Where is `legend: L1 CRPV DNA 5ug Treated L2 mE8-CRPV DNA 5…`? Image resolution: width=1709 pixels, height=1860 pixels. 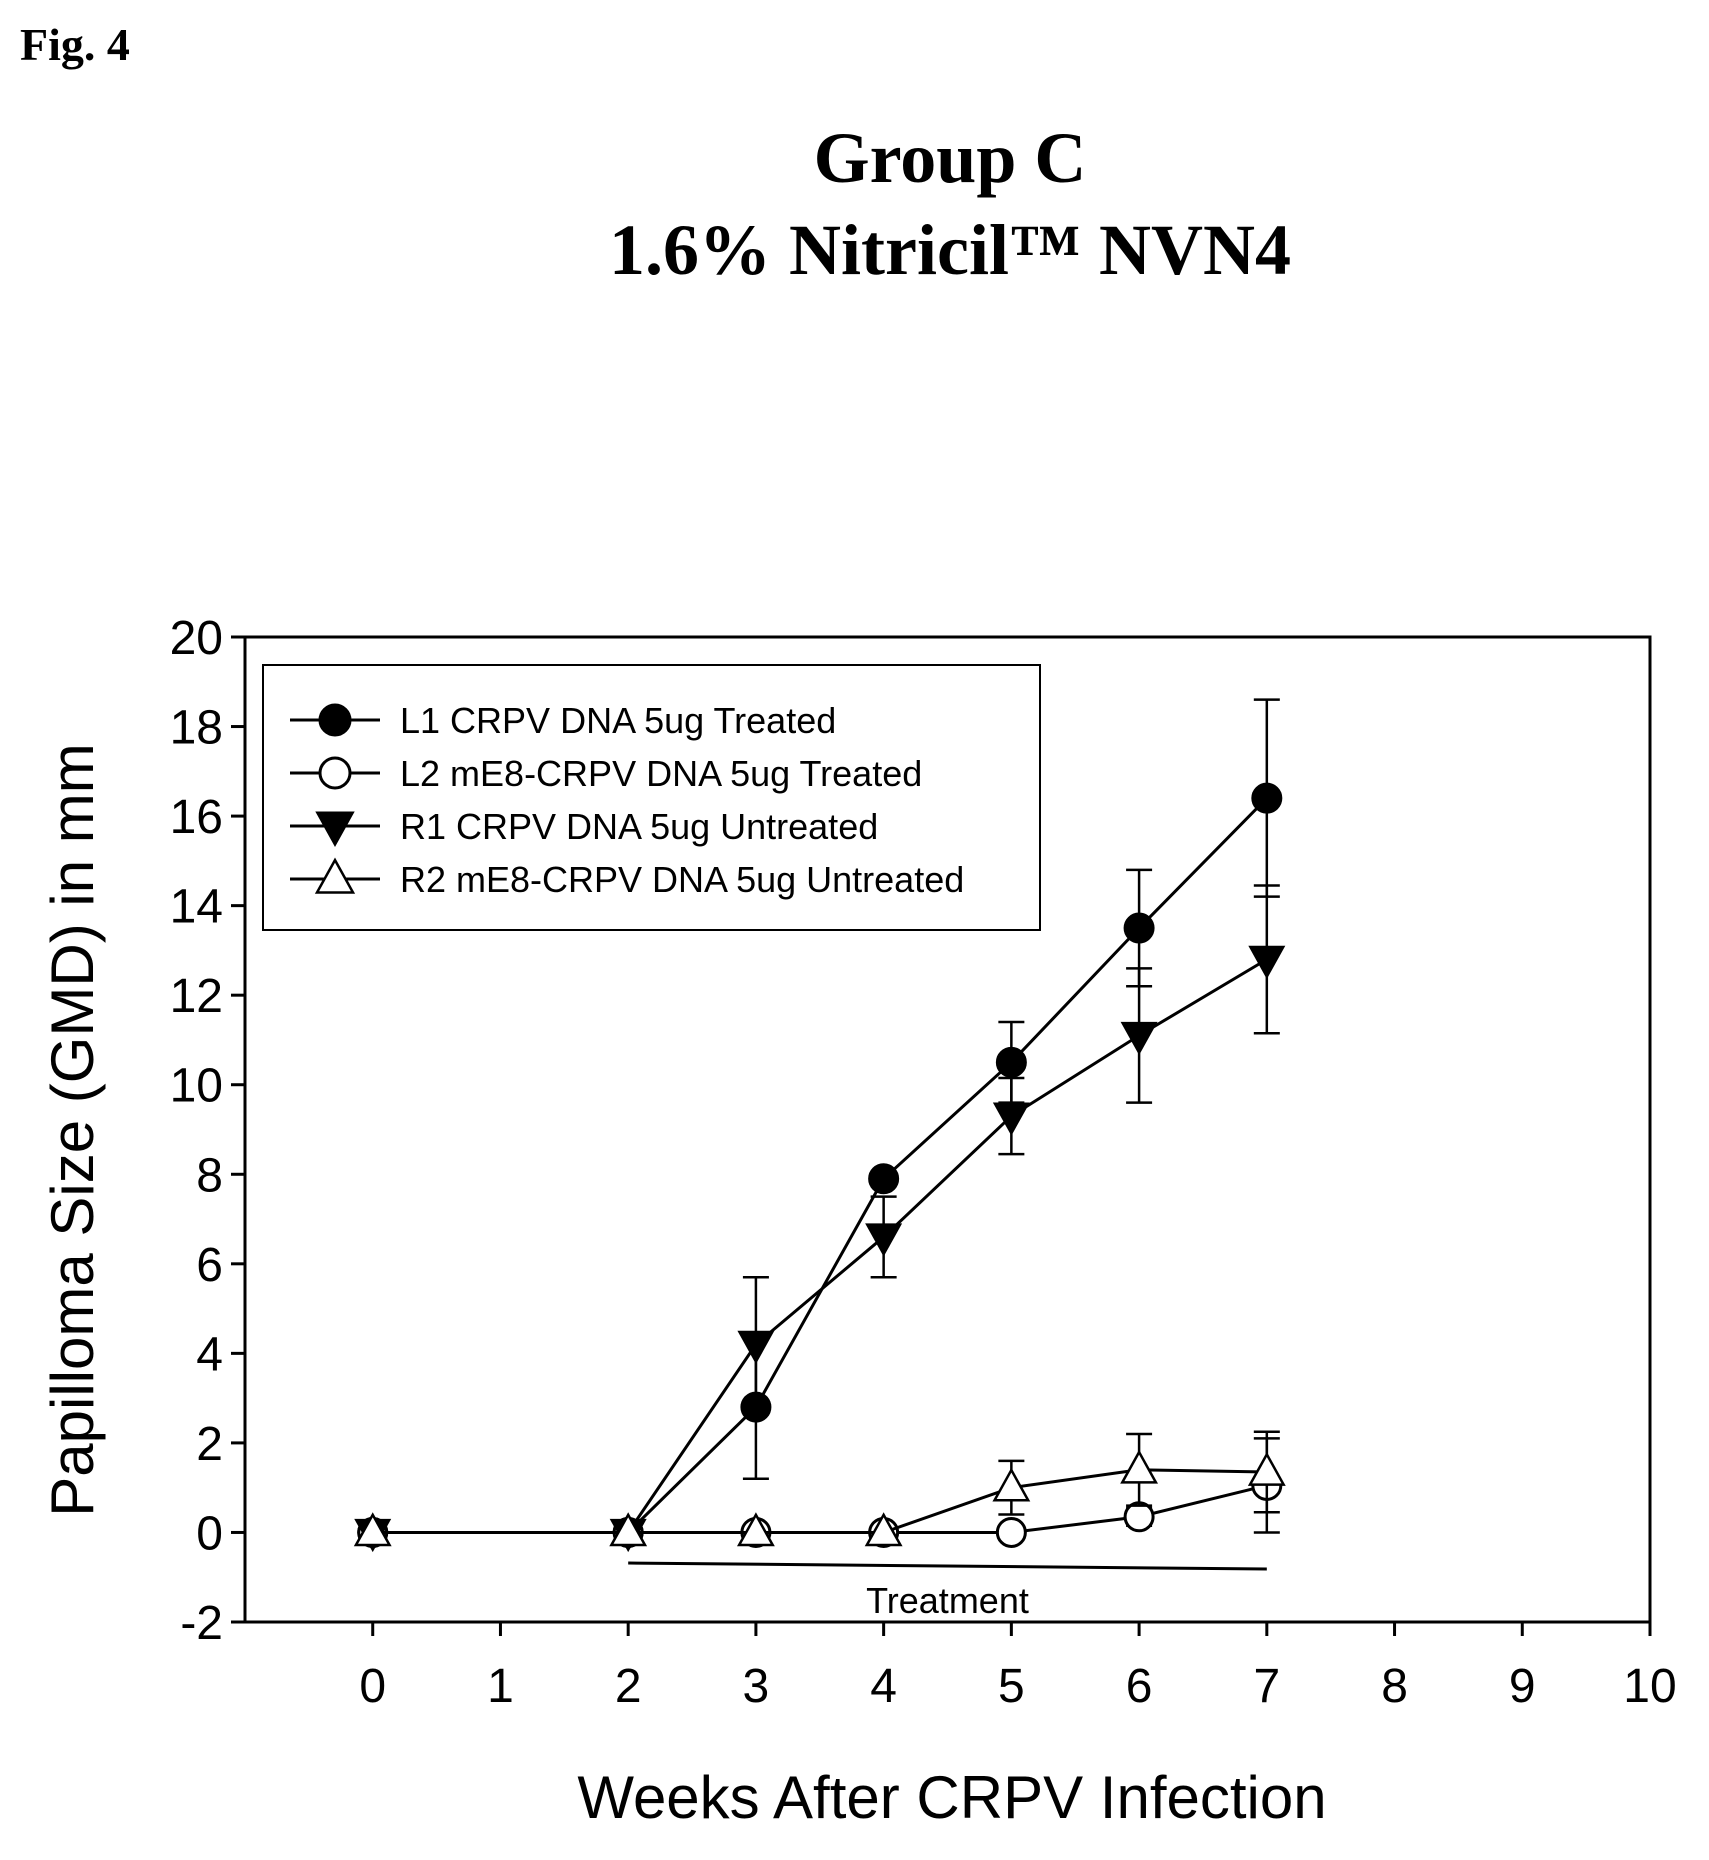
legend: L1 CRPV DNA 5ug Treated L2 mE8-CRPV DNA 5… is located at coordinates (651, 797).